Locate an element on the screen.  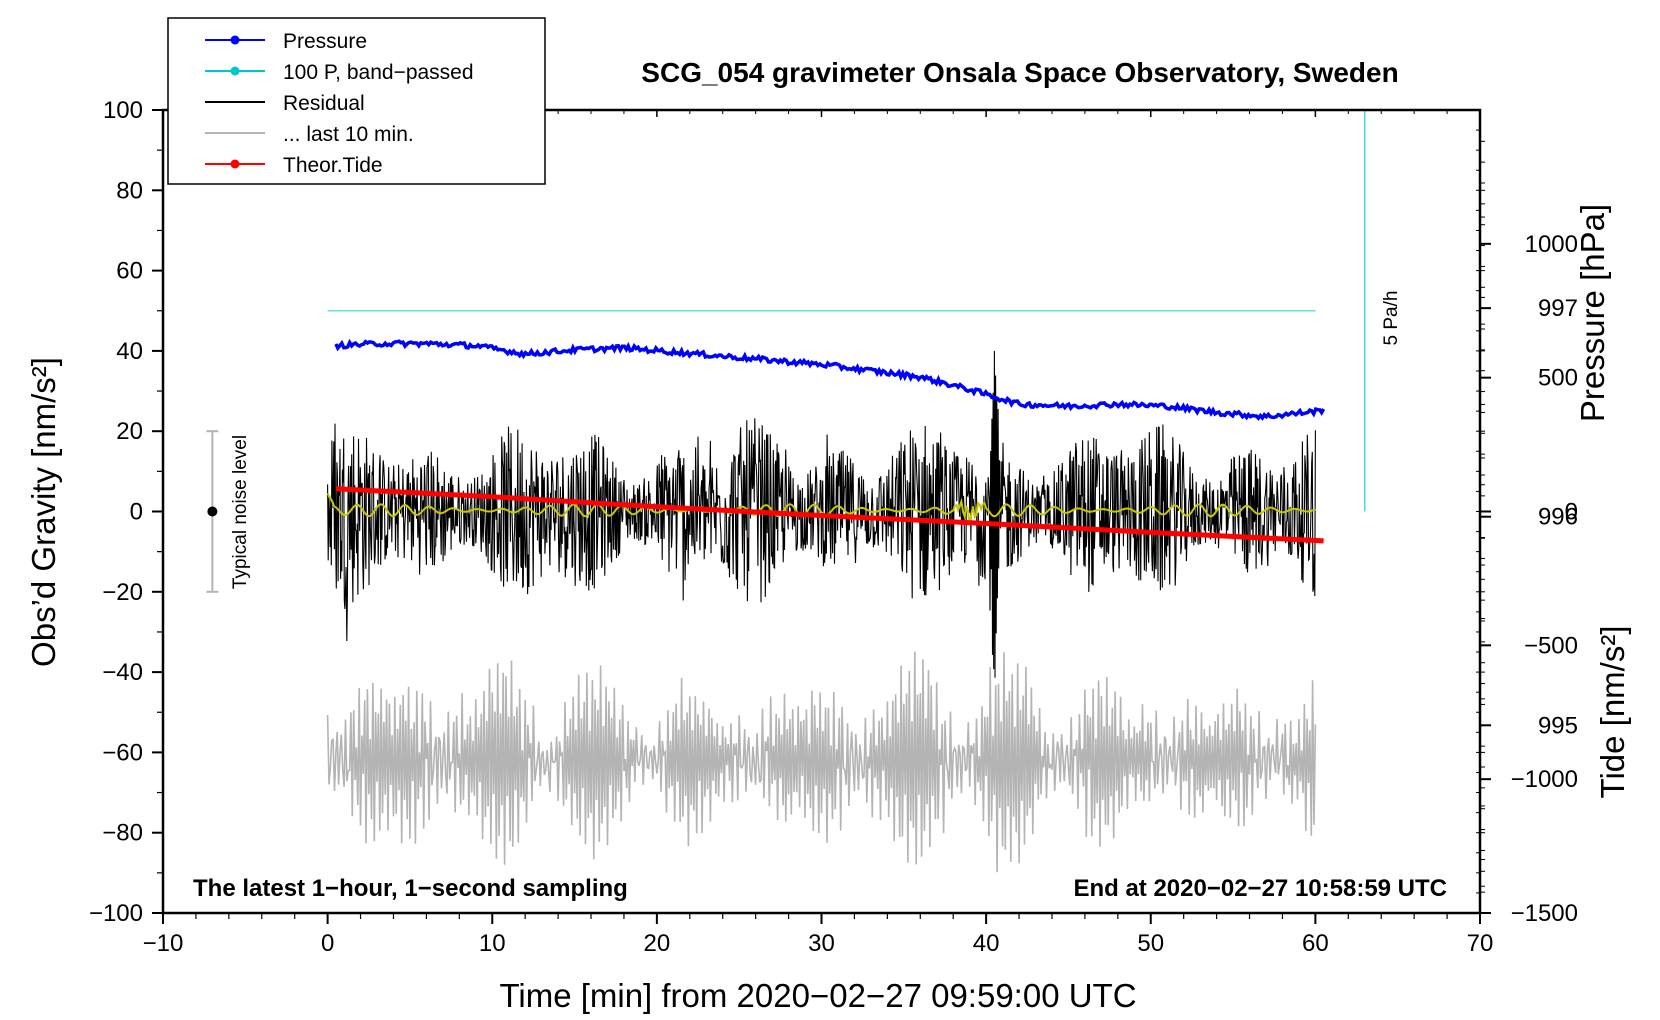
tide-tick-label: 1000 is located at coordinates (1551, 244).